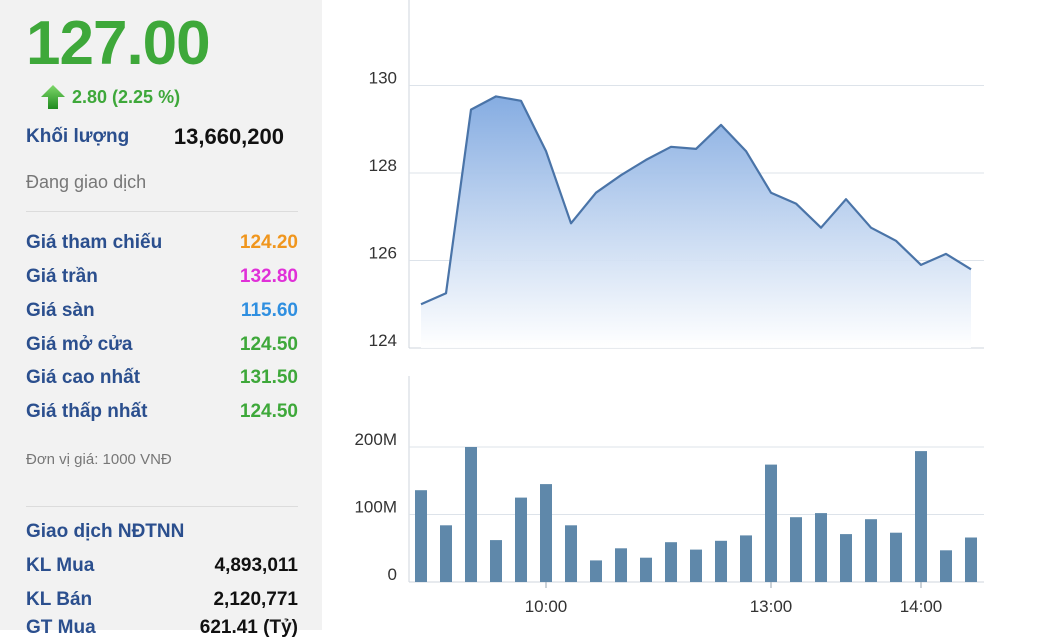 This screenshot has width=1050, height=639. What do you see at coordinates (162, 345) in the screenshot?
I see `open-price-row: Giá mở cửa 124.50` at bounding box center [162, 345].